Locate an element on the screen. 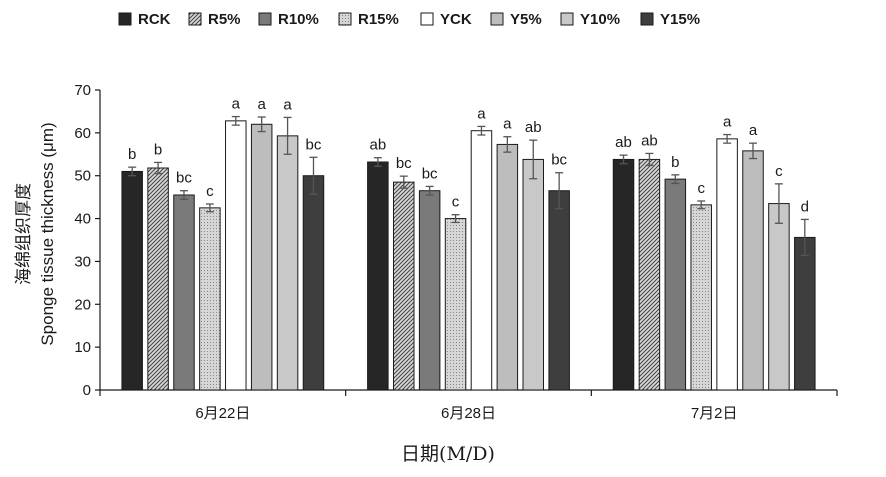 This screenshot has height=477, width=886. y-axis-label-cn: 海绵组织厚度 is located at coordinates (23, 234).